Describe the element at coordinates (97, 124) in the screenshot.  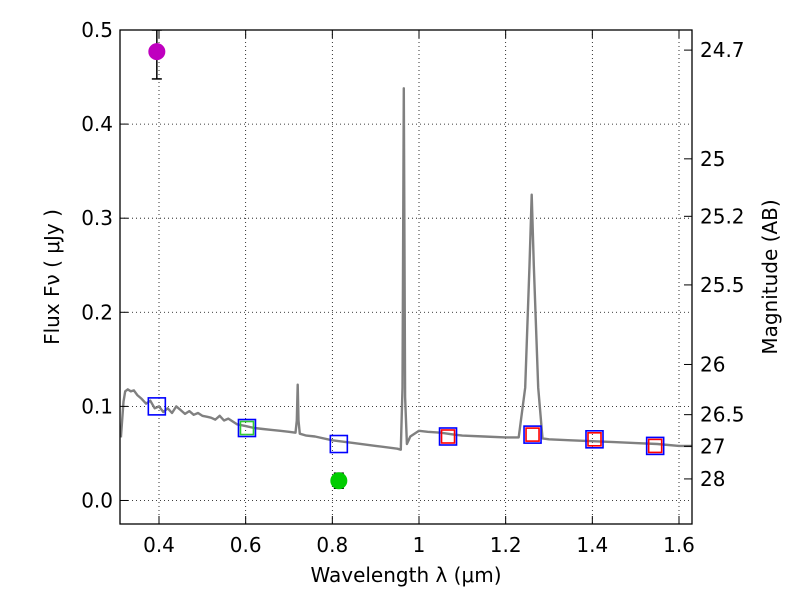
I see `y-tick-label: 0.4` at that location.